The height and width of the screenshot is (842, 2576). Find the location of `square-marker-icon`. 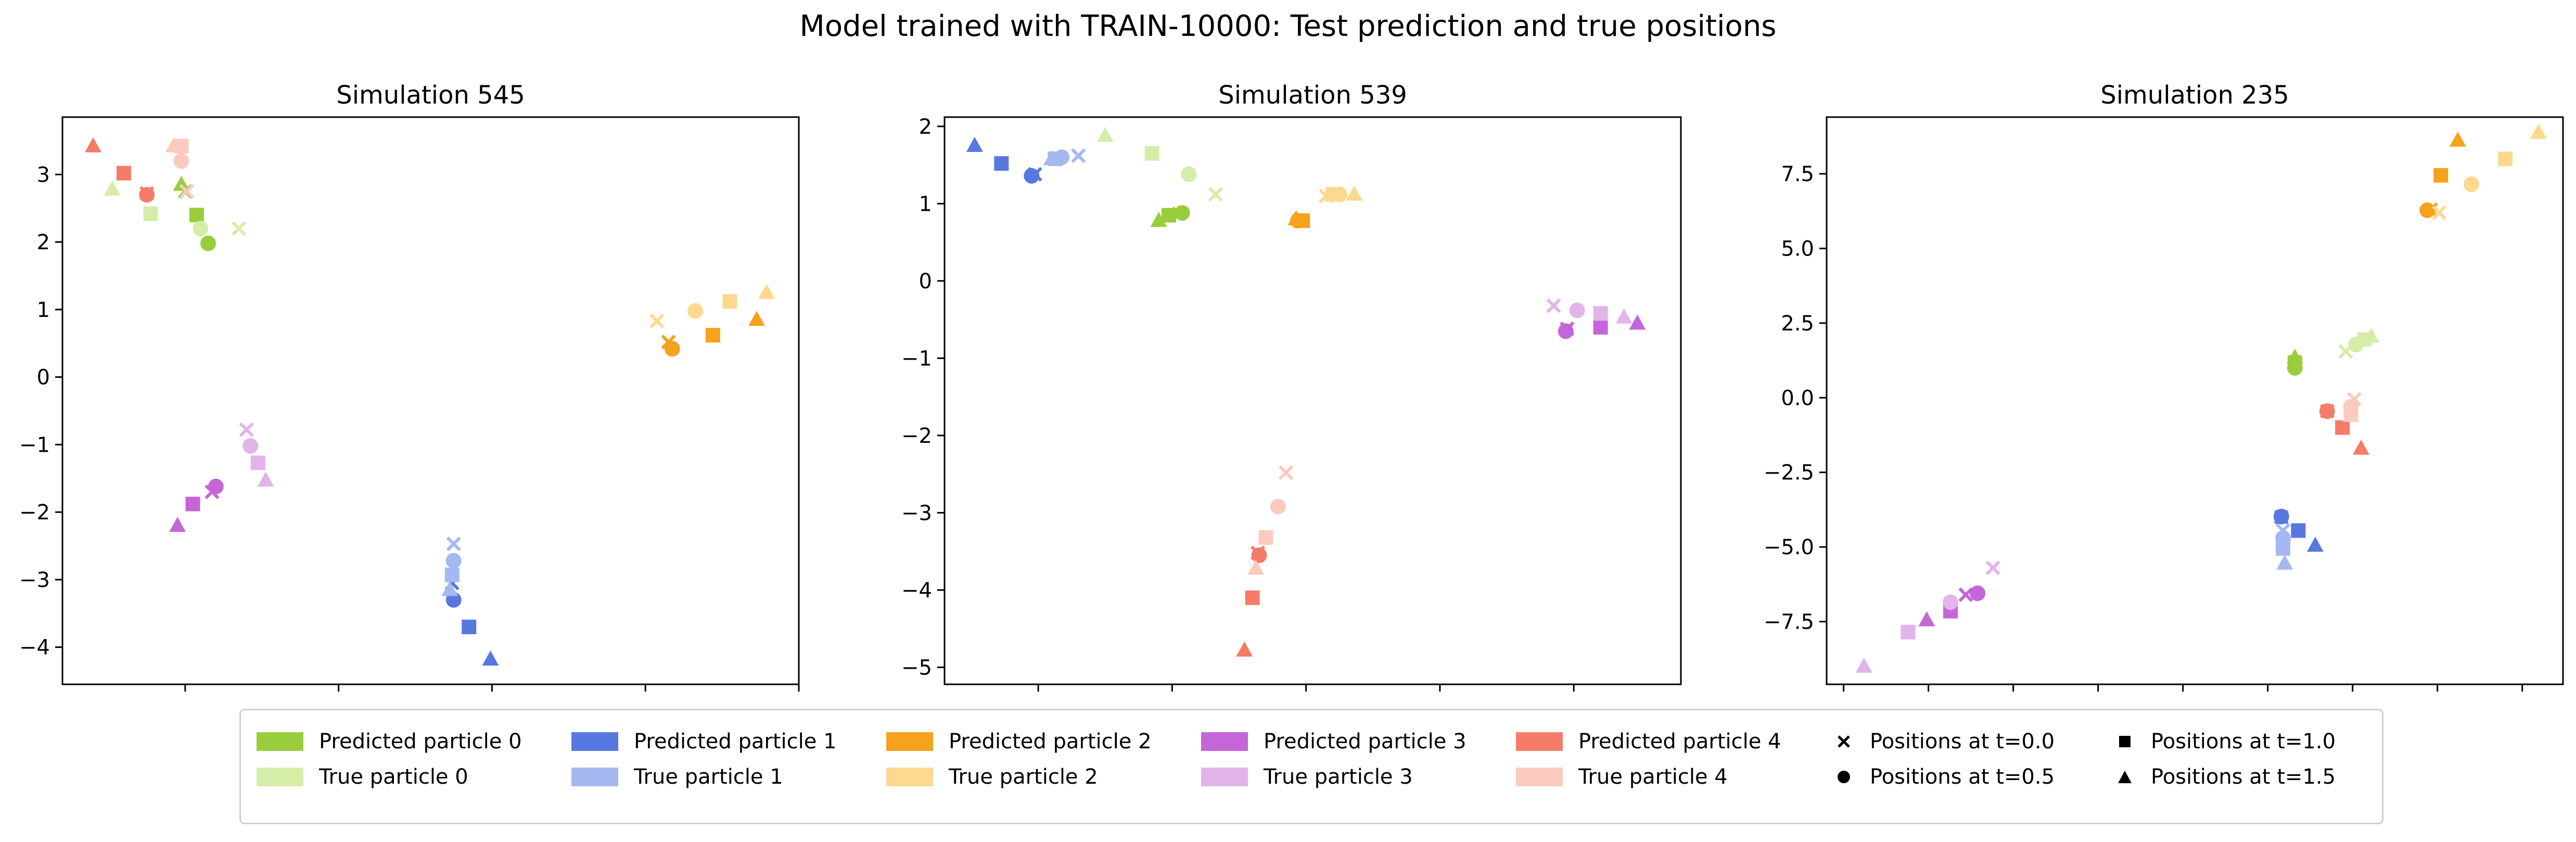

square-marker-icon is located at coordinates (2124, 741).